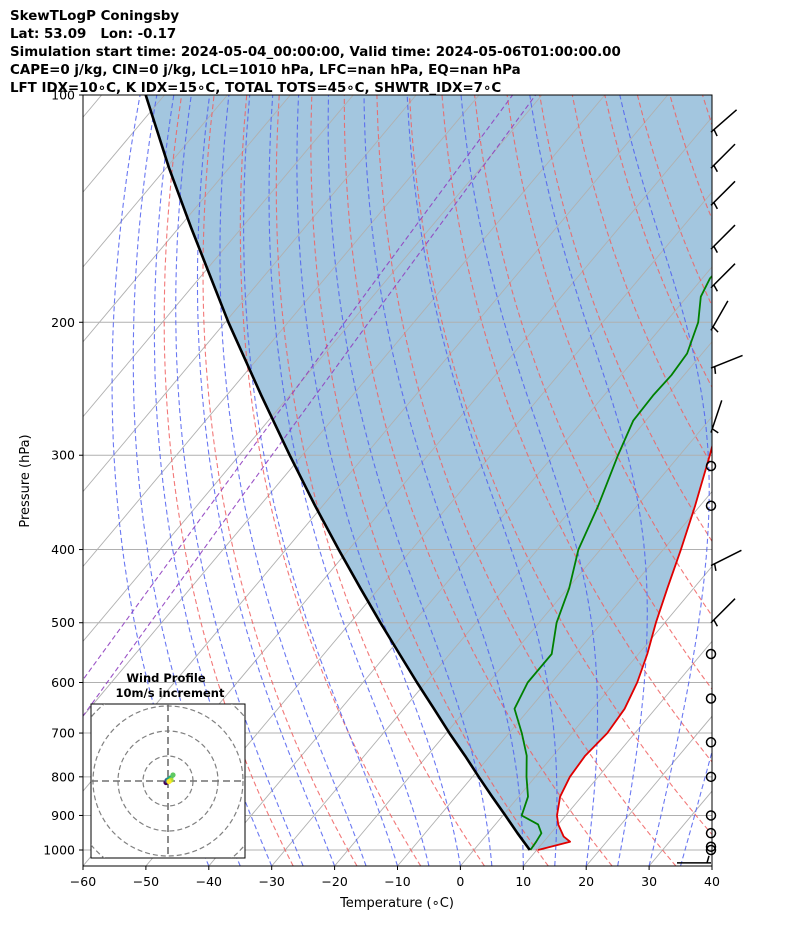 The image size is (794, 937). I want to click on y-tick-label: 600, so click(63, 682).